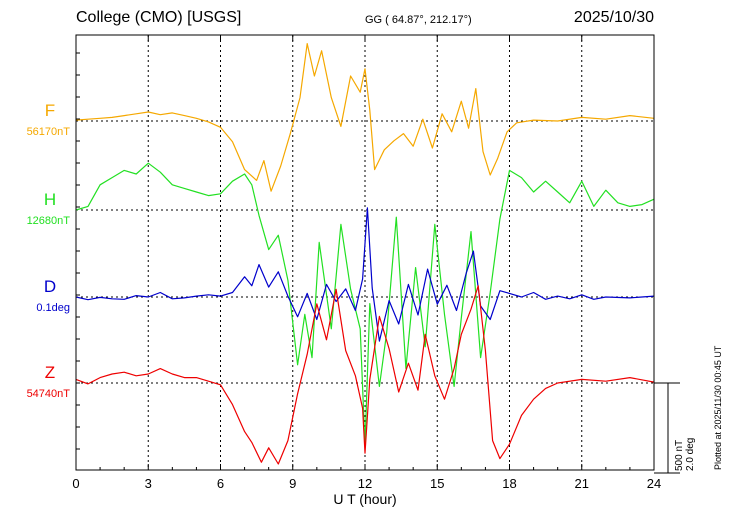 The image size is (730, 520). Describe the element at coordinates (50, 110) in the screenshot. I see `series-name-f: F` at that location.